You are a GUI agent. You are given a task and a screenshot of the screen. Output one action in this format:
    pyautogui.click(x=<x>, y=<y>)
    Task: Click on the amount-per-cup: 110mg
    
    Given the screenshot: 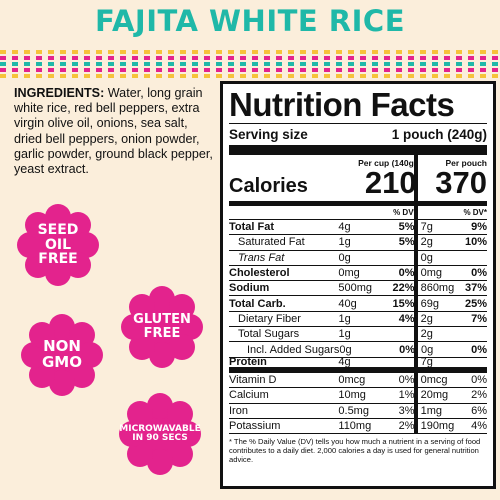 What is the action you would take?
    pyautogui.click(x=355, y=426)
    